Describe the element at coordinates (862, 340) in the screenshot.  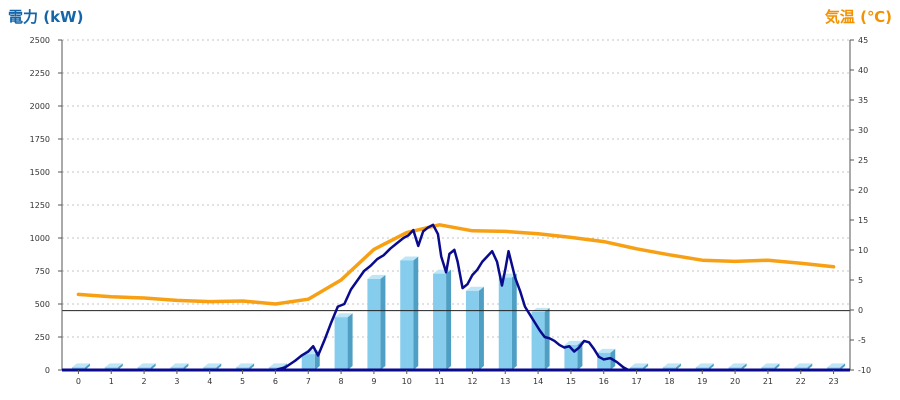
I see `y-right-tick-label: -5` at that location.